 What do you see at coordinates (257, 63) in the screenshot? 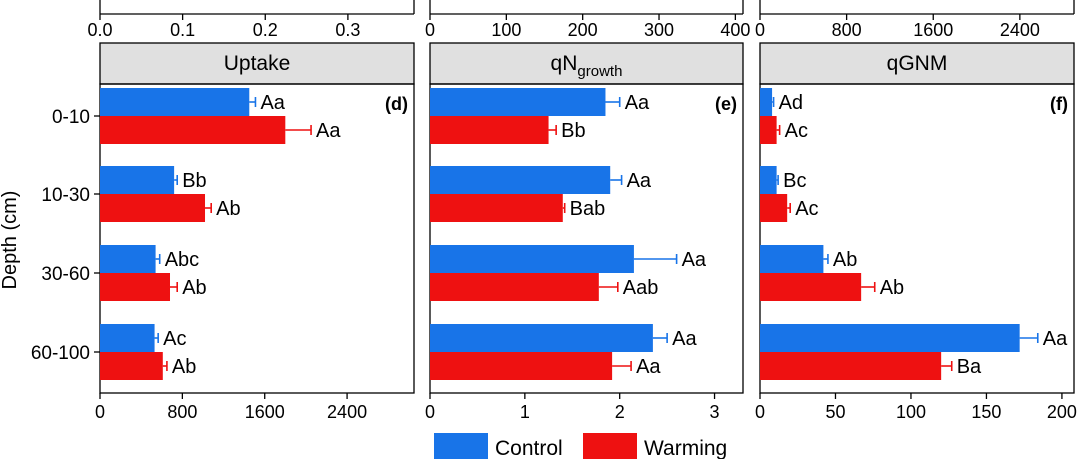
I see `panel-title: Uptake` at bounding box center [257, 63].